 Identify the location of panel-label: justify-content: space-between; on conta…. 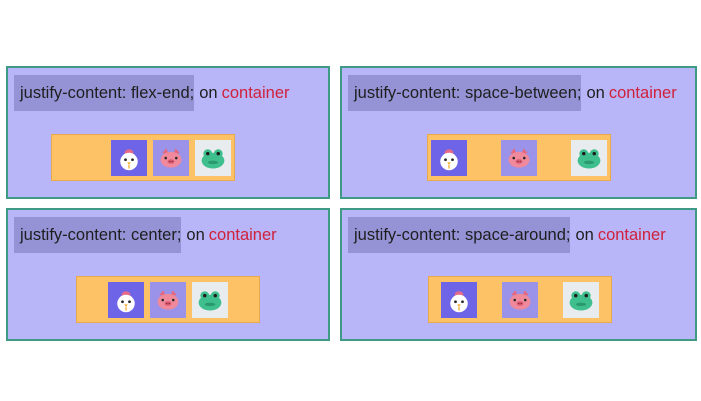
(512, 93).